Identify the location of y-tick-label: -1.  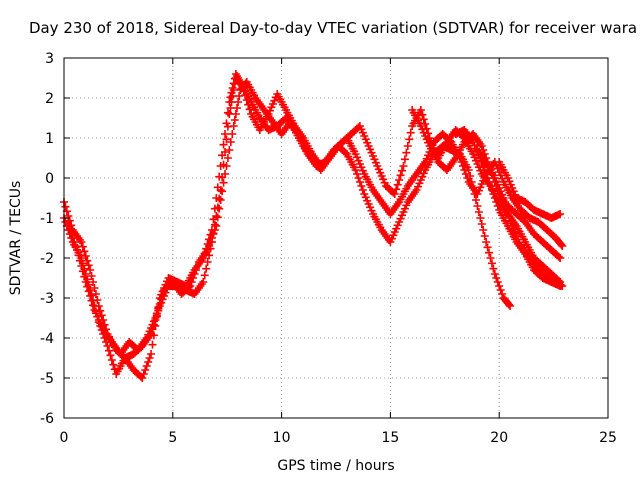
(47, 219).